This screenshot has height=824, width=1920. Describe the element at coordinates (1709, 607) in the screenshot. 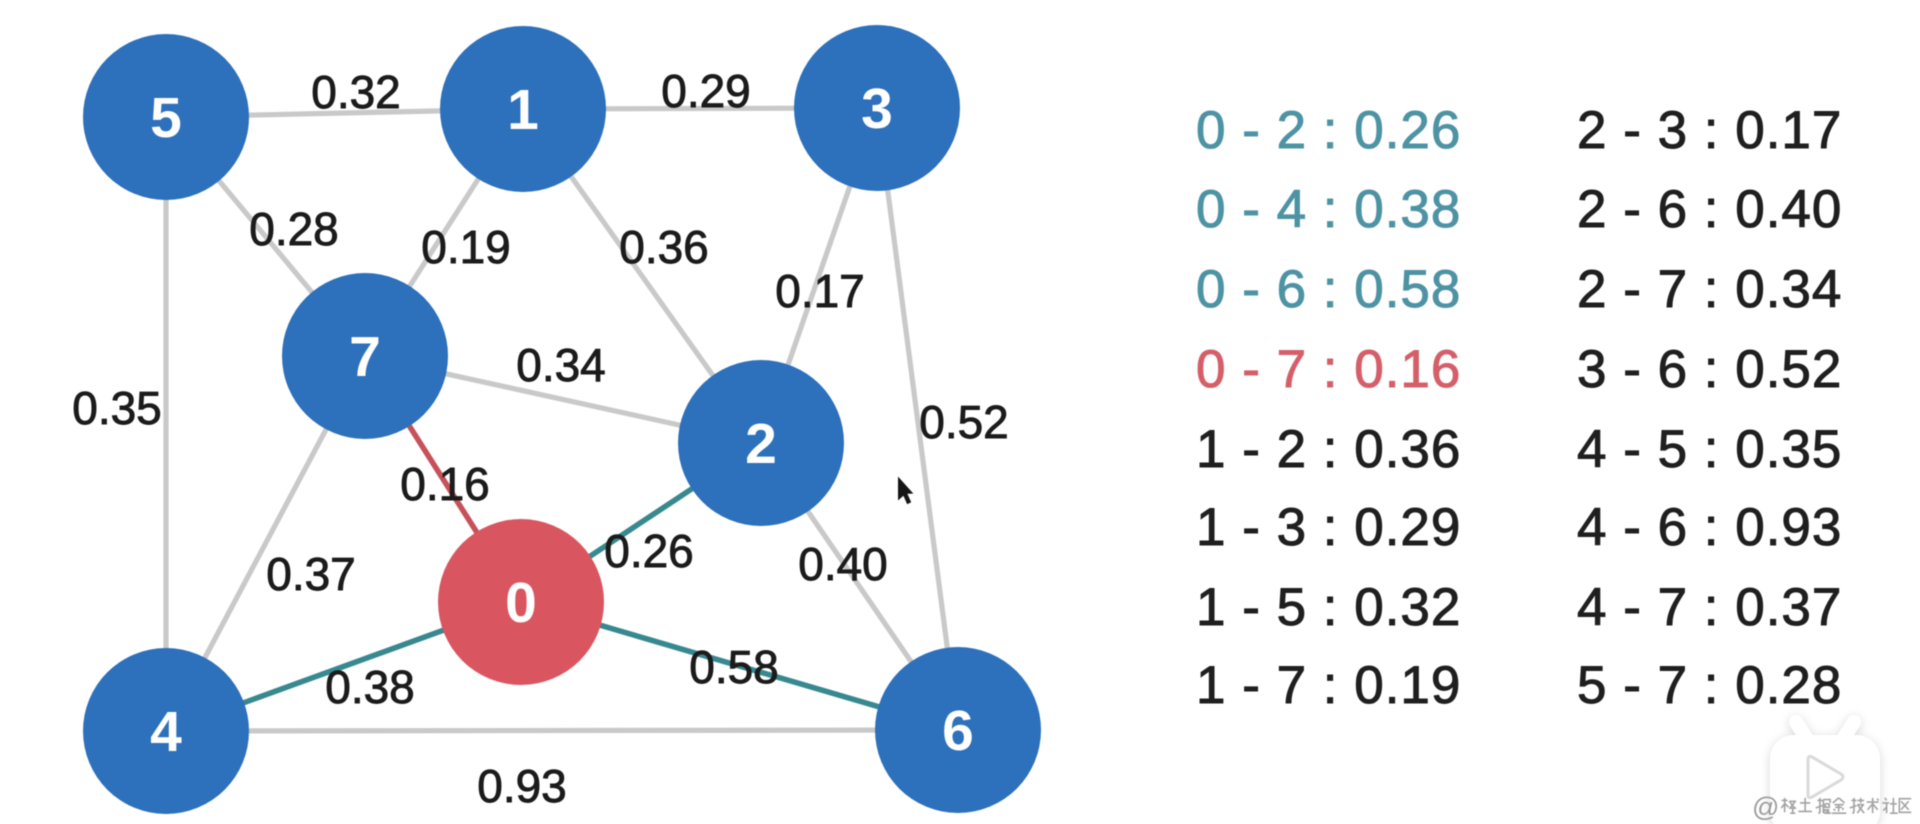

I see `svg-text: 4 - 7 : 0.37` at that location.